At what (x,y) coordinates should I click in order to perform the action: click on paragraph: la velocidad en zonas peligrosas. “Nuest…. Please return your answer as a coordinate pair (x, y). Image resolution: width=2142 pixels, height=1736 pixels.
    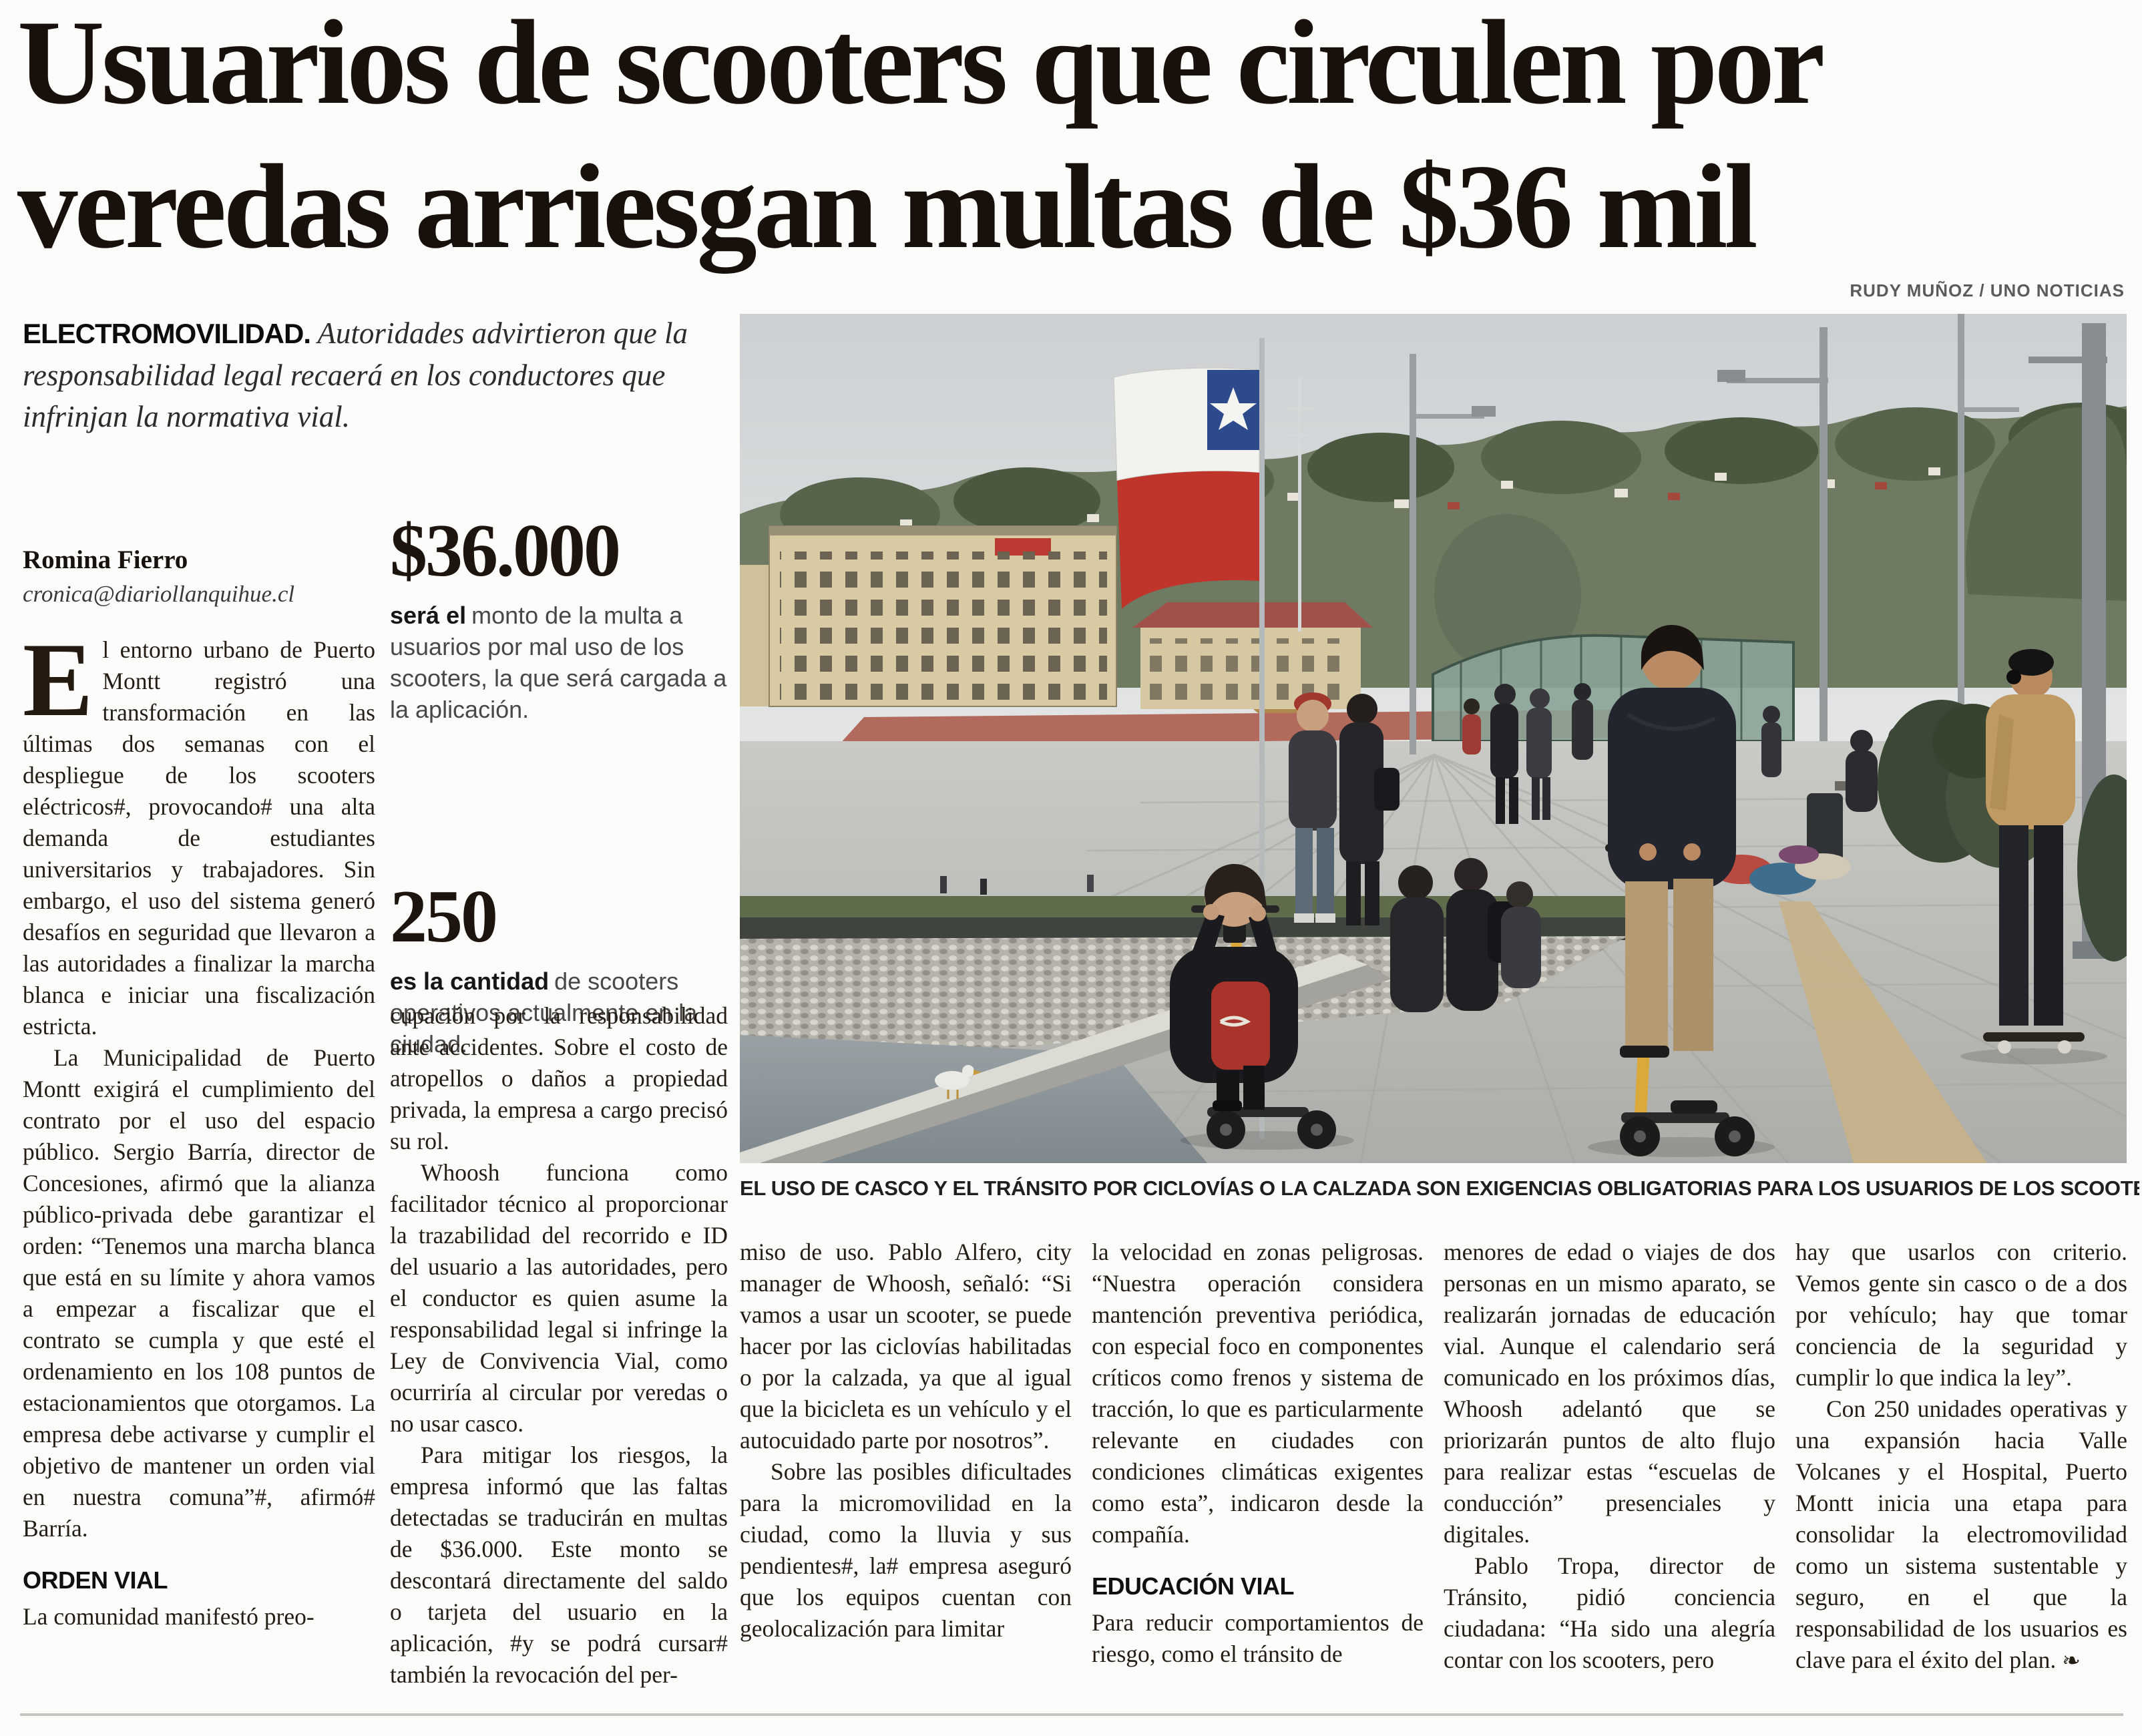
    Looking at the image, I should click on (1258, 1393).